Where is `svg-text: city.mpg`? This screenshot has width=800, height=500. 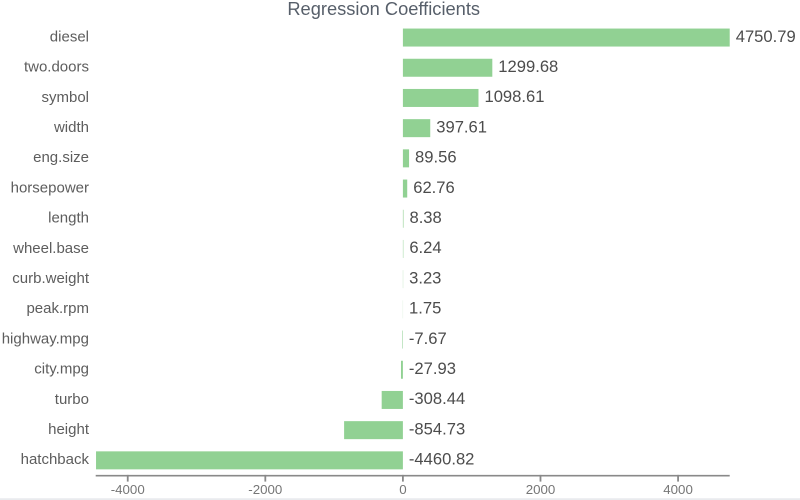
svg-text: city.mpg is located at coordinates (61, 369).